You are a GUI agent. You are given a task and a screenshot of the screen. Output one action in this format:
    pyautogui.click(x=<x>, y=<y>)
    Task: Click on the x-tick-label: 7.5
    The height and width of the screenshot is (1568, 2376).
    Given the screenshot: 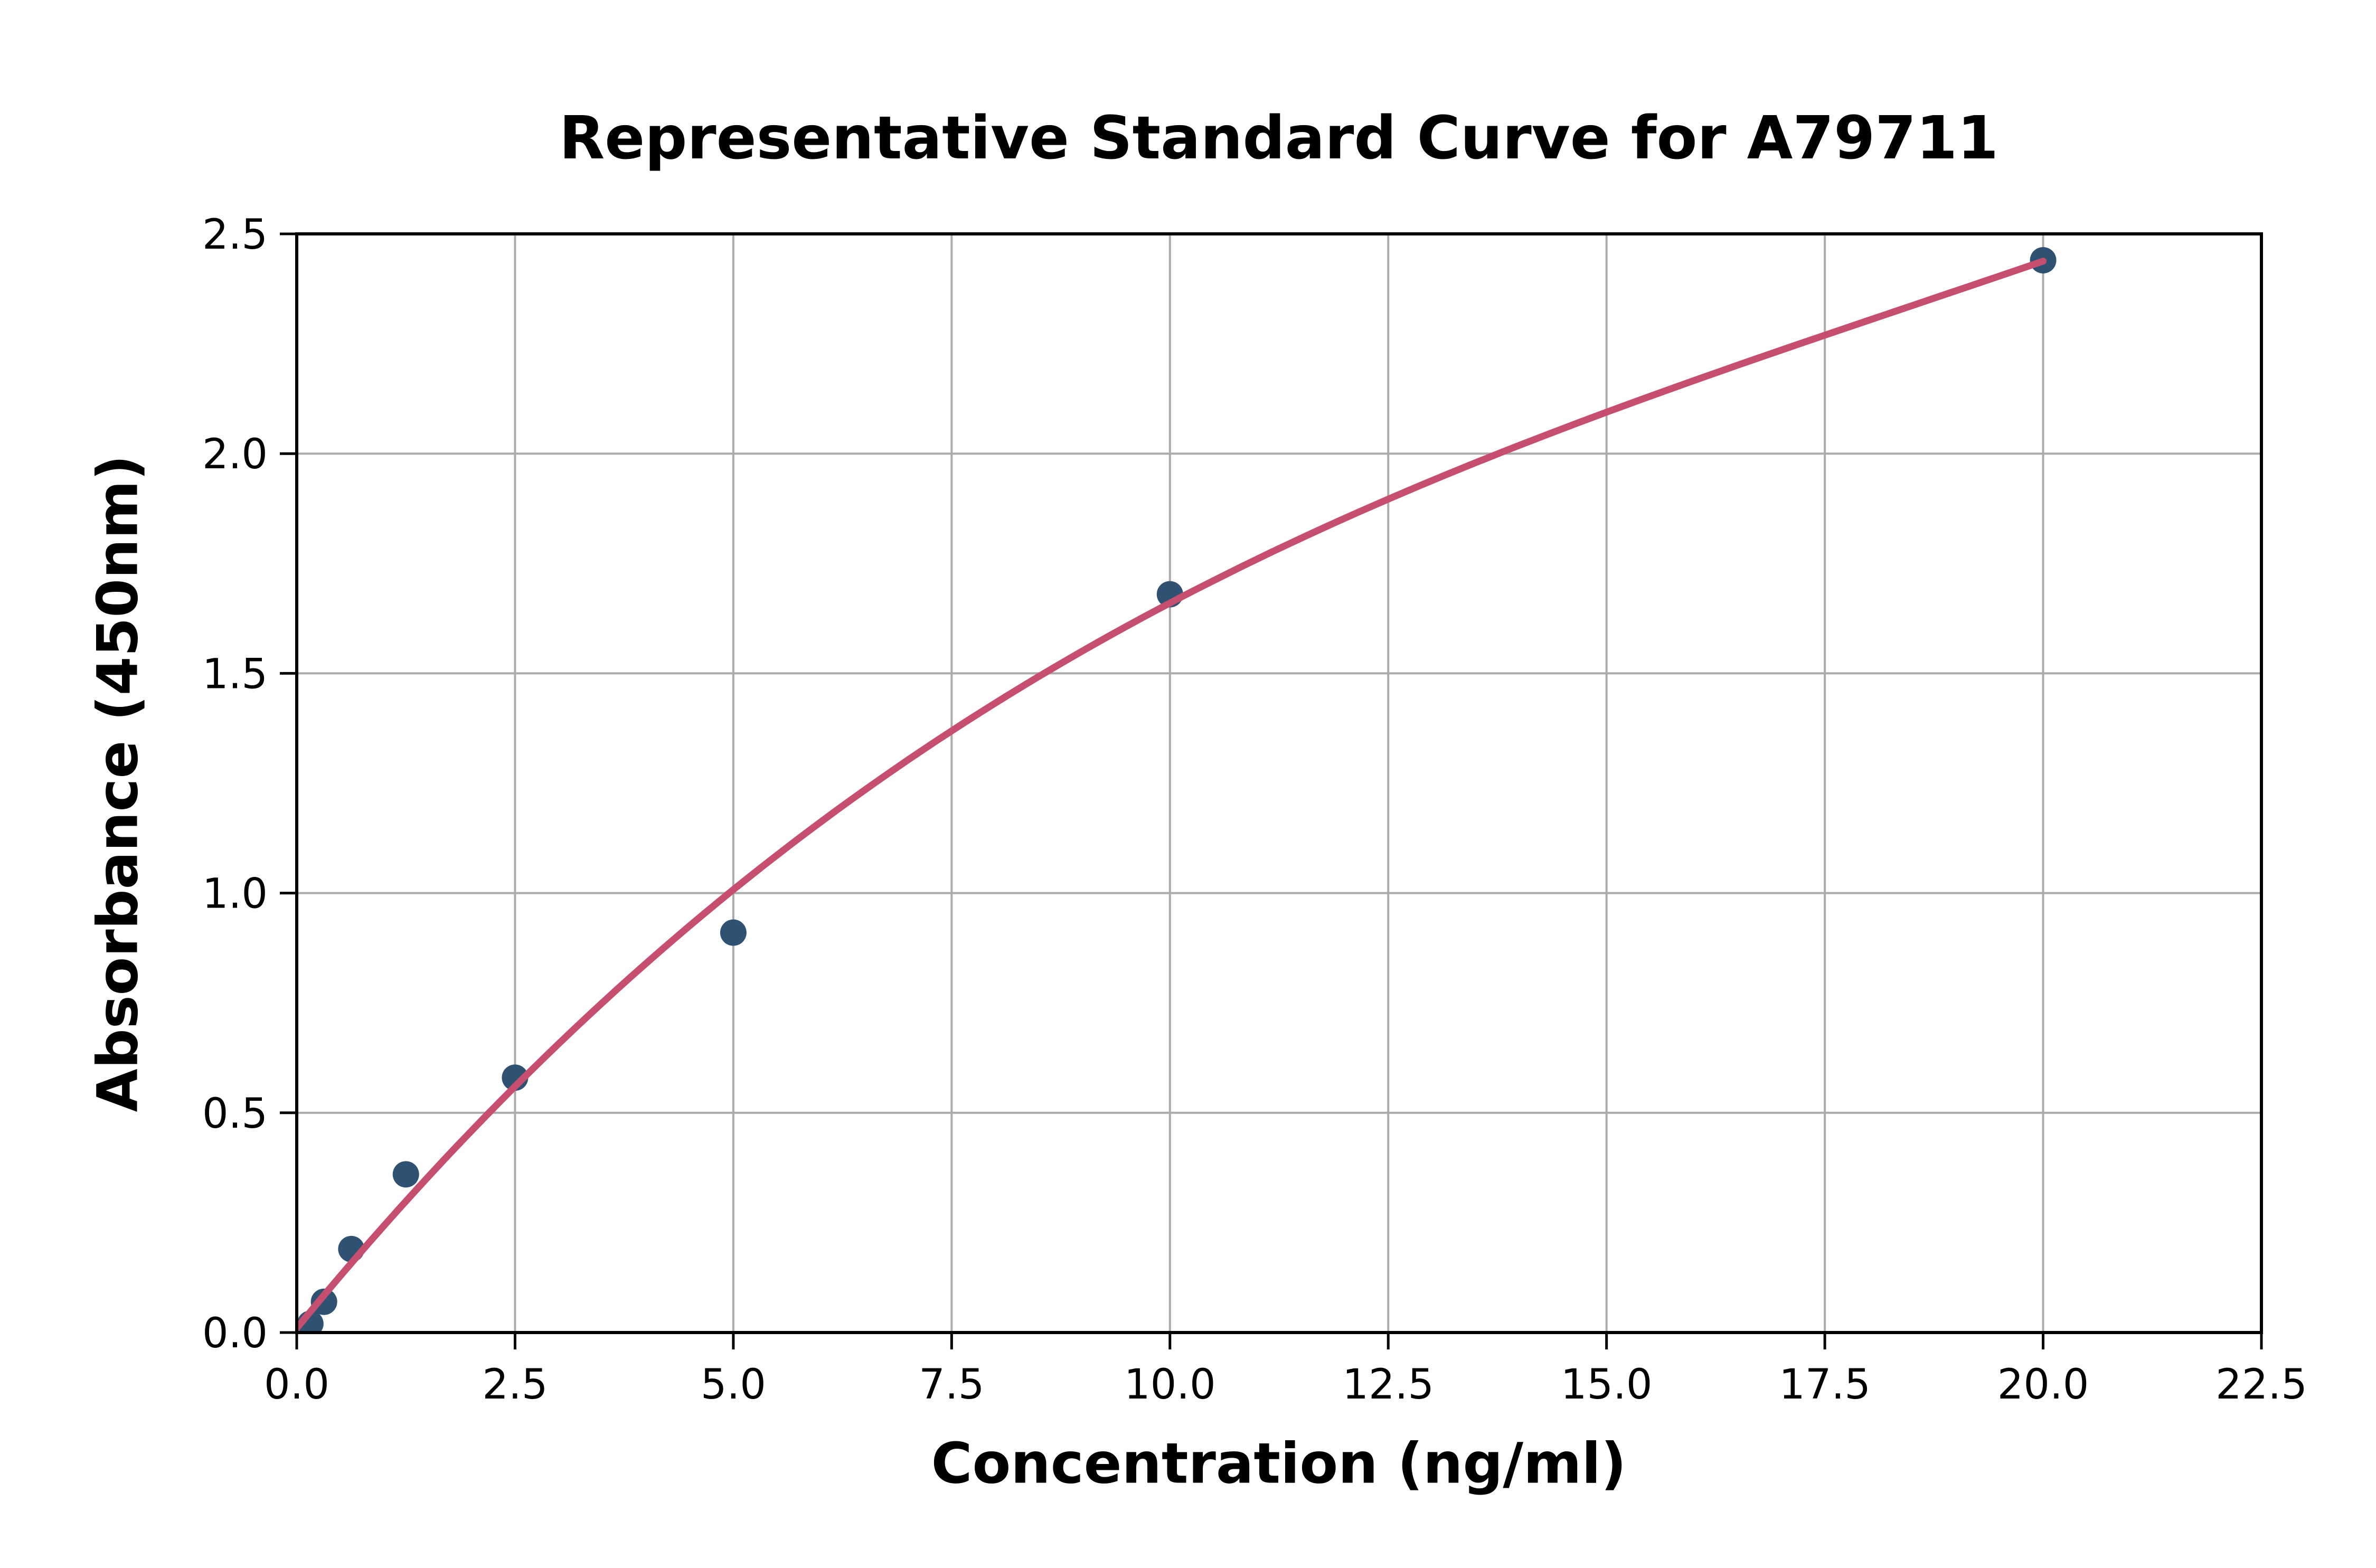 What is the action you would take?
    pyautogui.click(x=952, y=1385)
    